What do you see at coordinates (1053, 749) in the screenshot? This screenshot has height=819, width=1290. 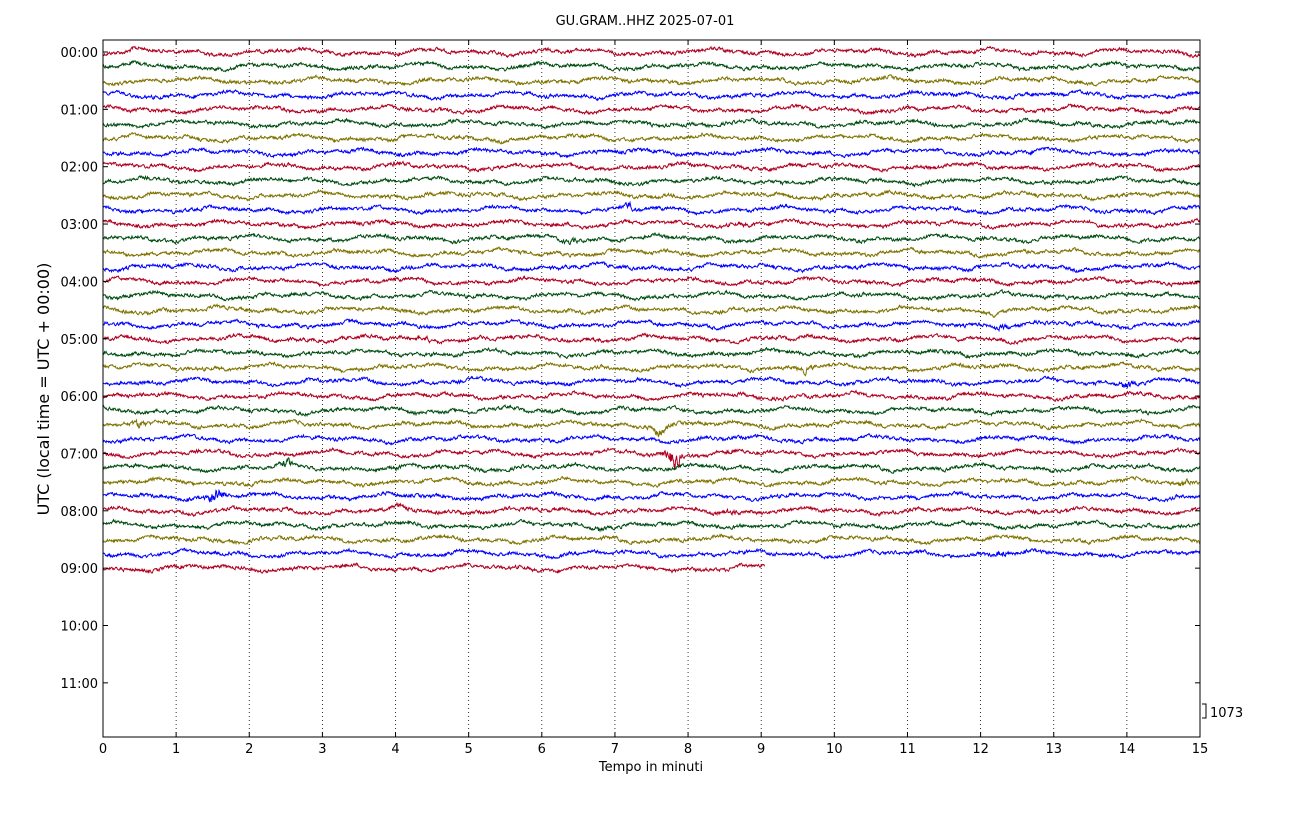 I see `x-tick-label: 13` at bounding box center [1053, 749].